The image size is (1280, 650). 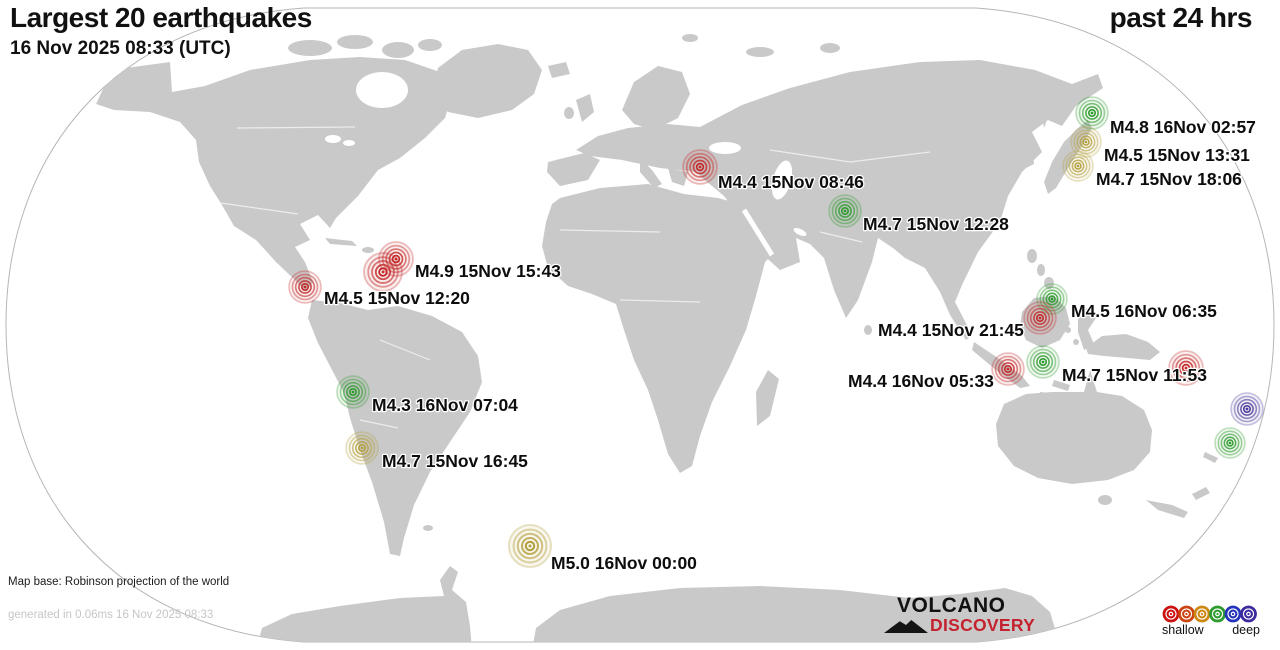 I want to click on volcanodiscovery-logo: VOLCANO DISCOVERY, so click(x=964, y=615).